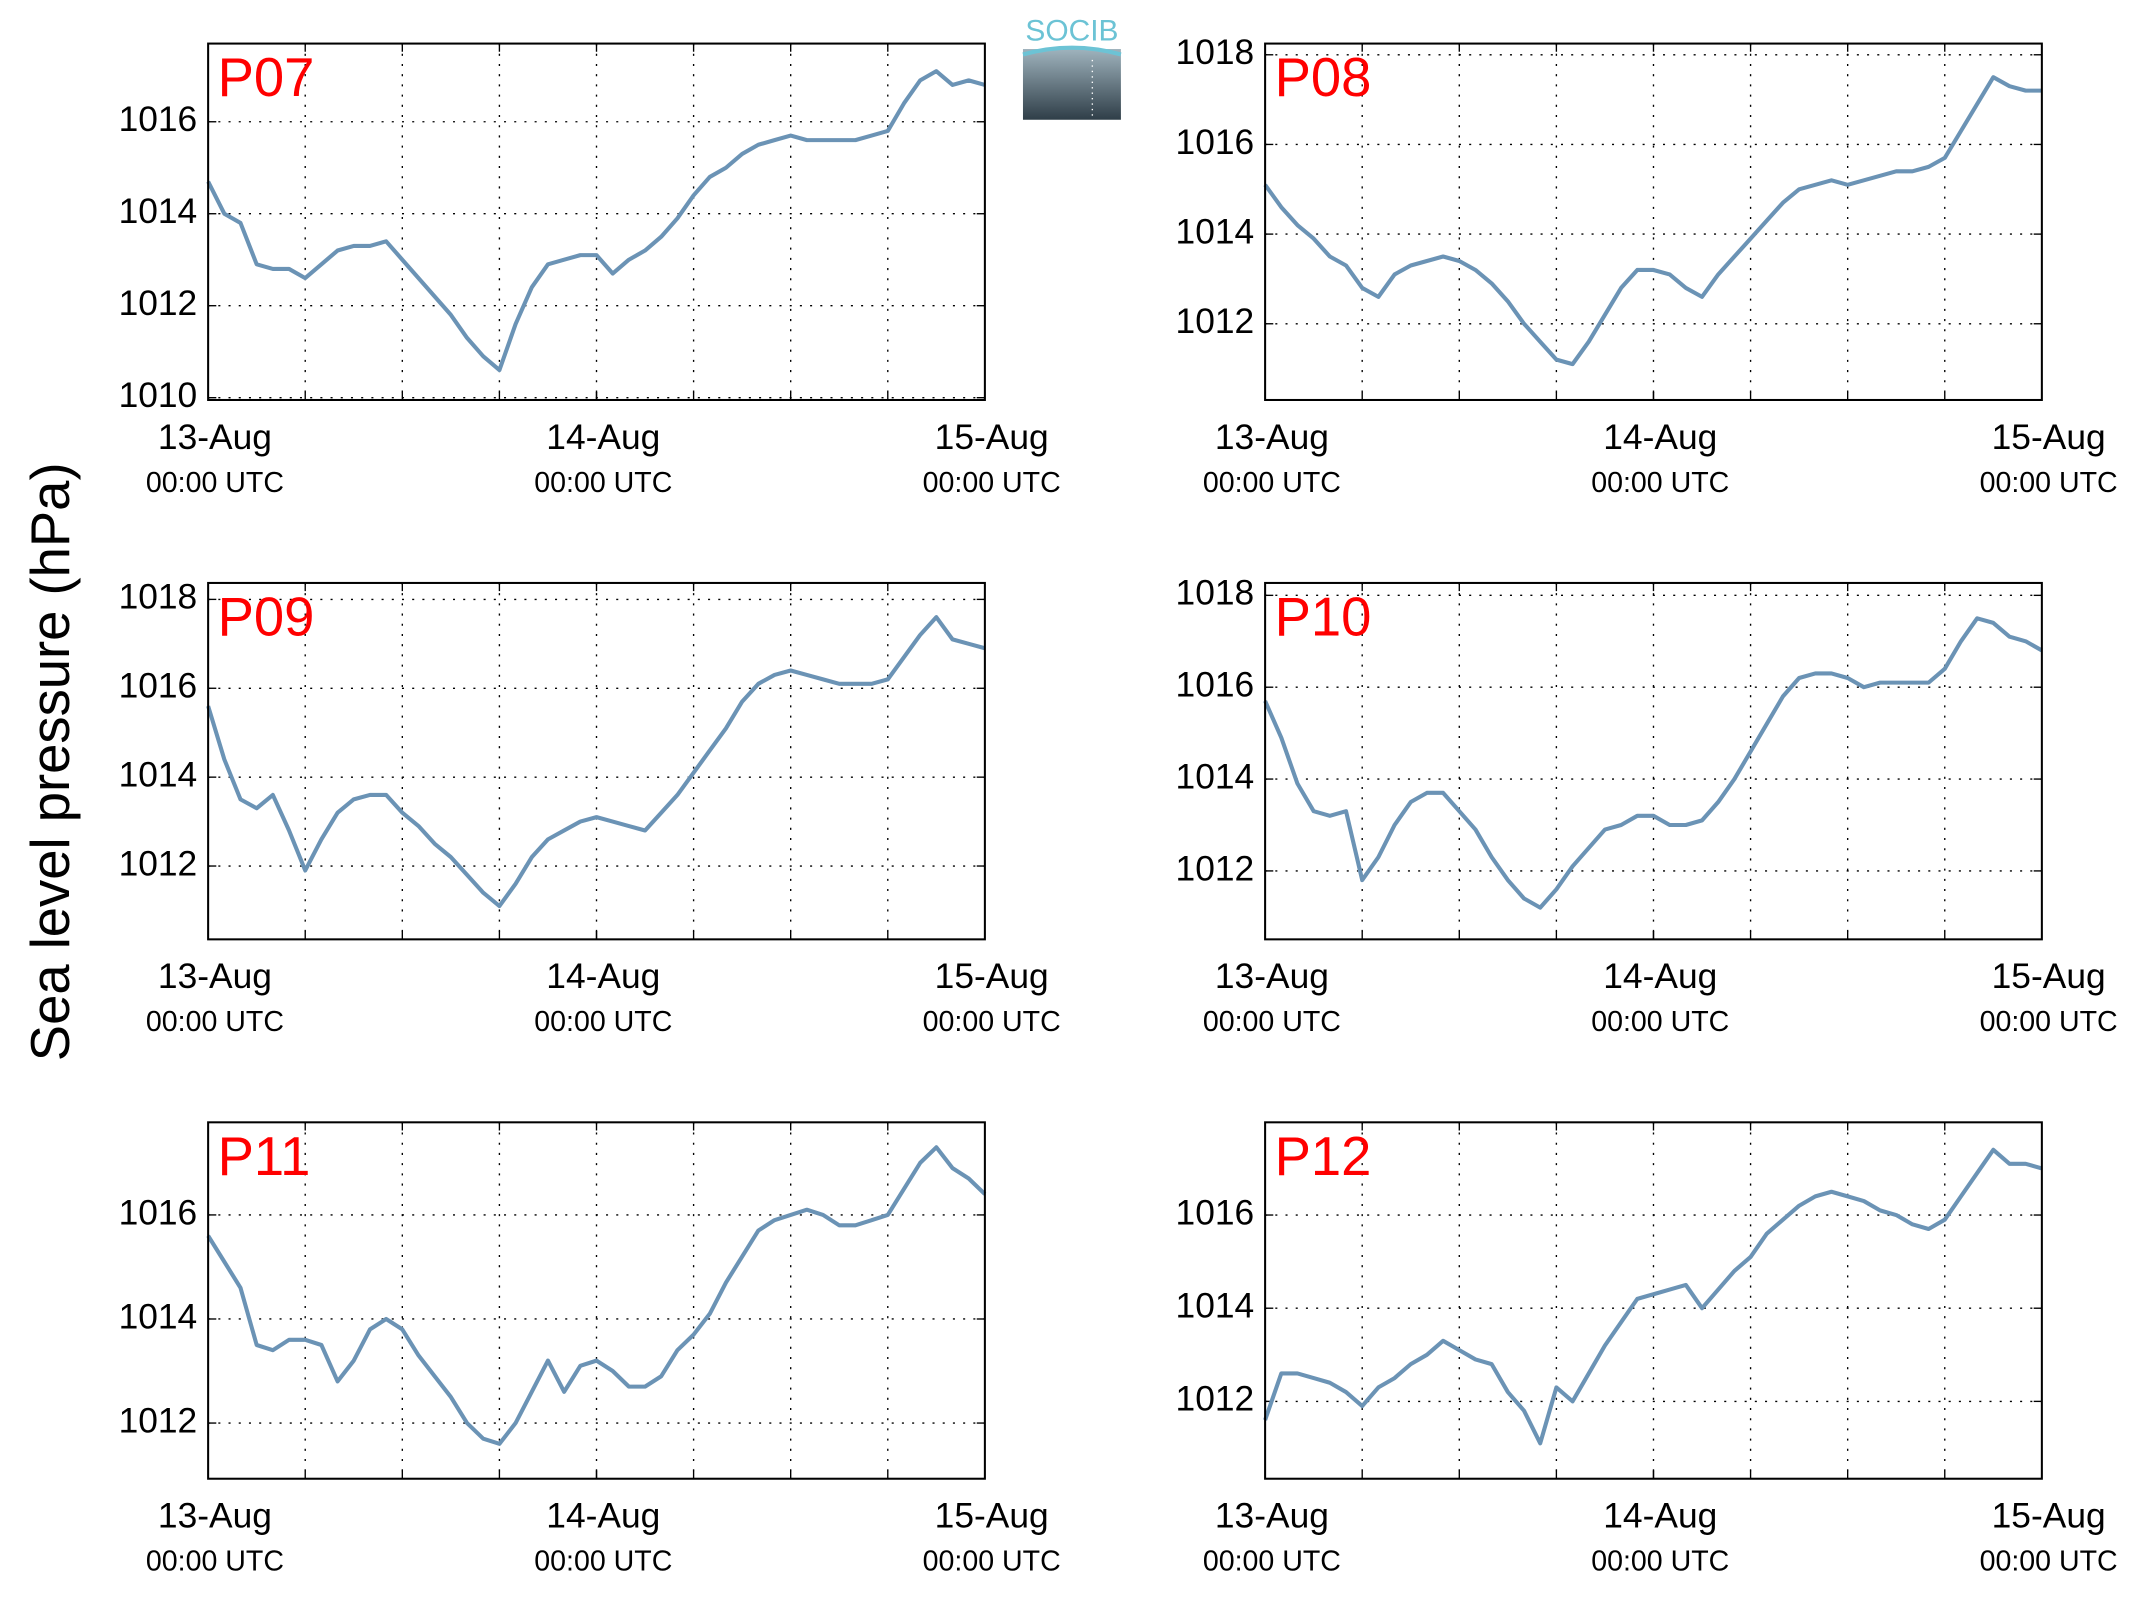 This screenshot has height=1608, width=2133. Describe the element at coordinates (1323, 616) in the screenshot. I see `panel-title: P10` at that location.